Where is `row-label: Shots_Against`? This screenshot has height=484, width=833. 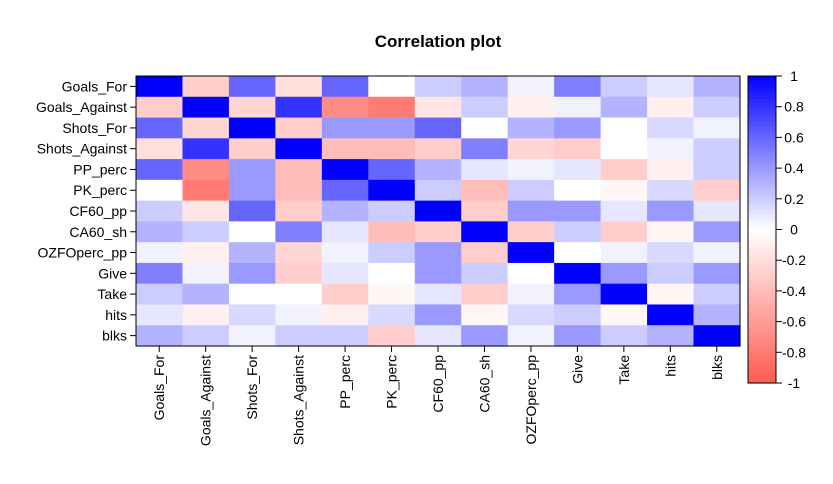
row-label: Shots_Against is located at coordinates (82, 149).